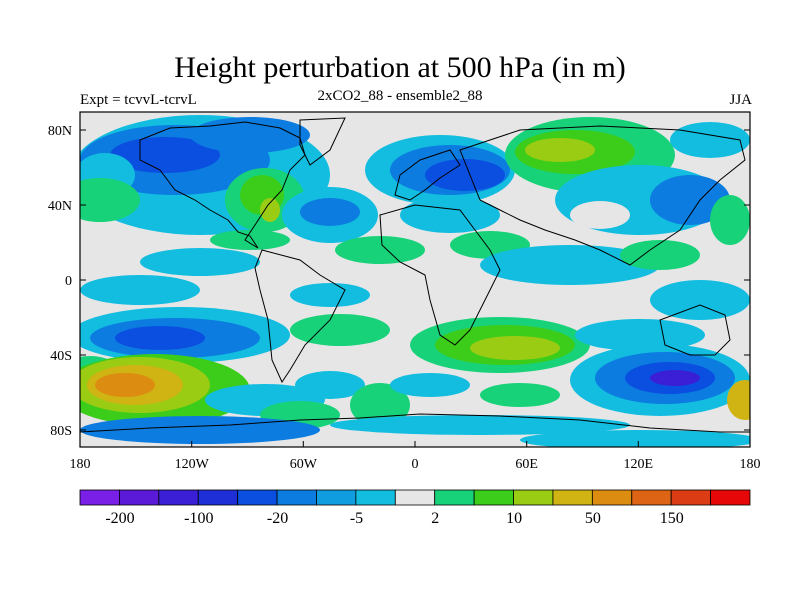  What do you see at coordinates (740, 100) in the screenshot?
I see `season-label: JJA` at bounding box center [740, 100].